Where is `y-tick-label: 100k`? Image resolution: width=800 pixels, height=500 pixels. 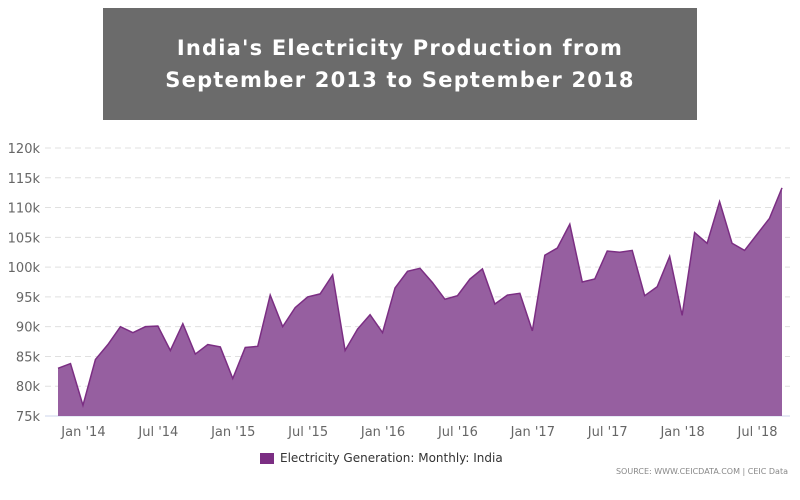 y-tick-label: 100k is located at coordinates (24, 268).